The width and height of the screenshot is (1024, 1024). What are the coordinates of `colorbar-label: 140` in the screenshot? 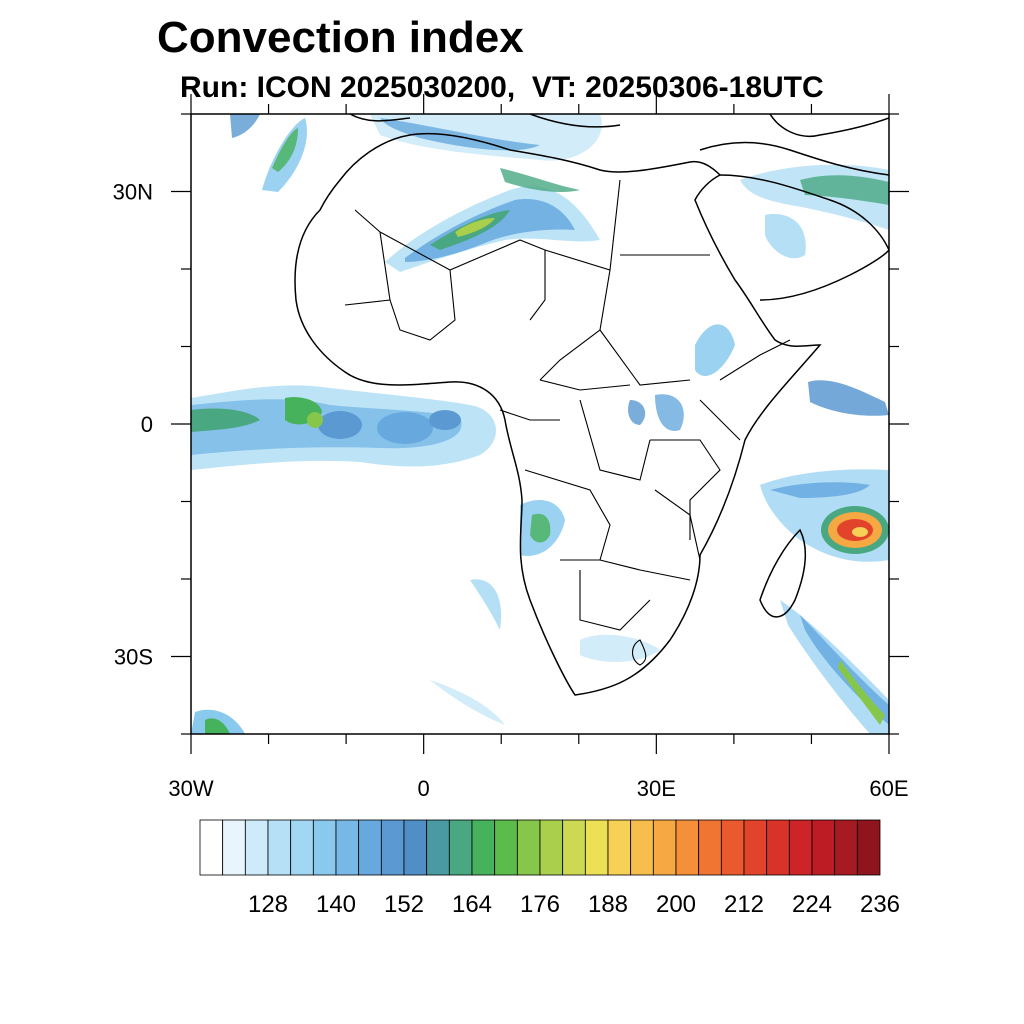 It's located at (336, 904).